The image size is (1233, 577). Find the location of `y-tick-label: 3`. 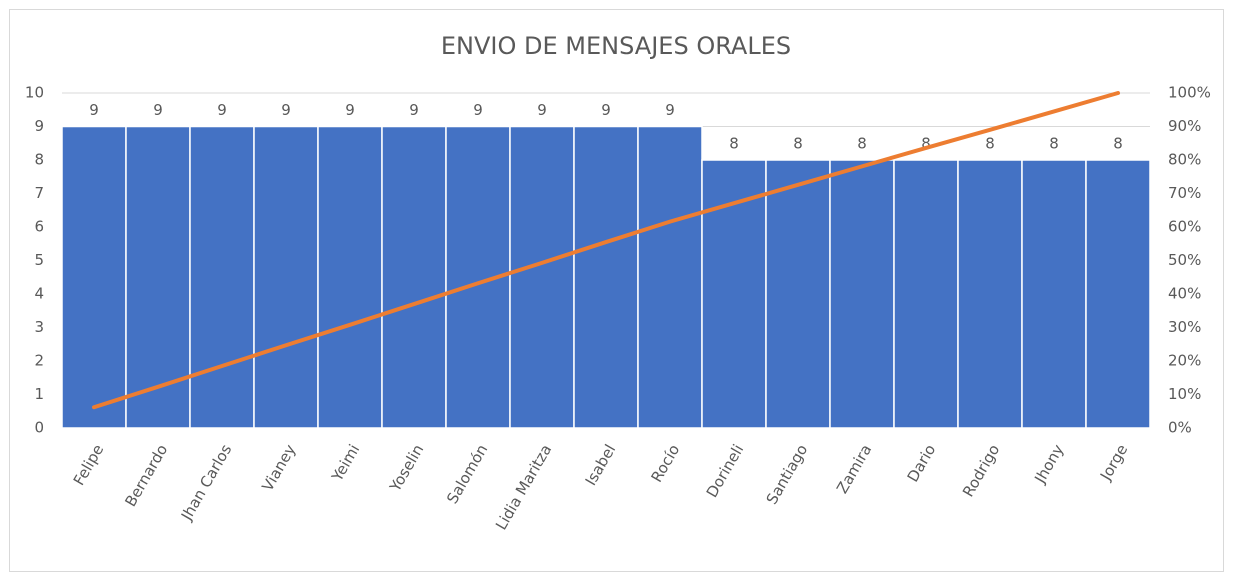

y-tick-label: 3 is located at coordinates (39, 327).